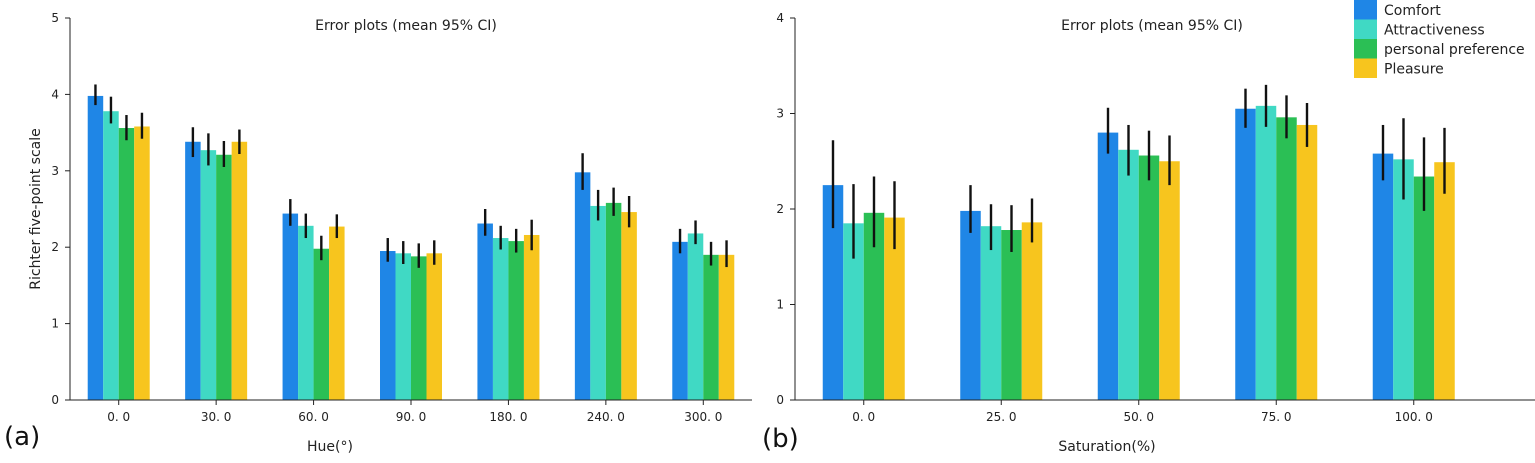 This screenshot has height=463, width=1535. Describe the element at coordinates (508, 417) in the screenshot. I see `x-tick-label-1-4: 180. 0` at that location.